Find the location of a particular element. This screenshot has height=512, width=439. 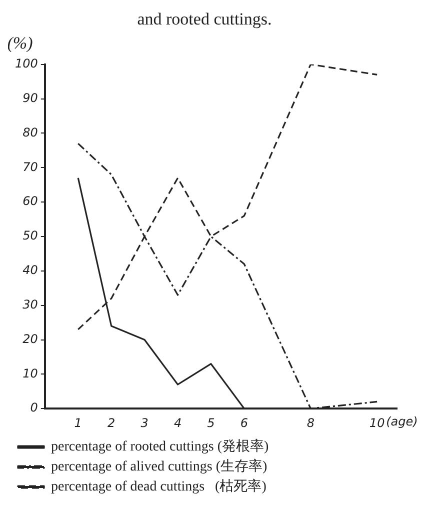

chart-title: and rooted cuttings. is located at coordinates (204, 19).